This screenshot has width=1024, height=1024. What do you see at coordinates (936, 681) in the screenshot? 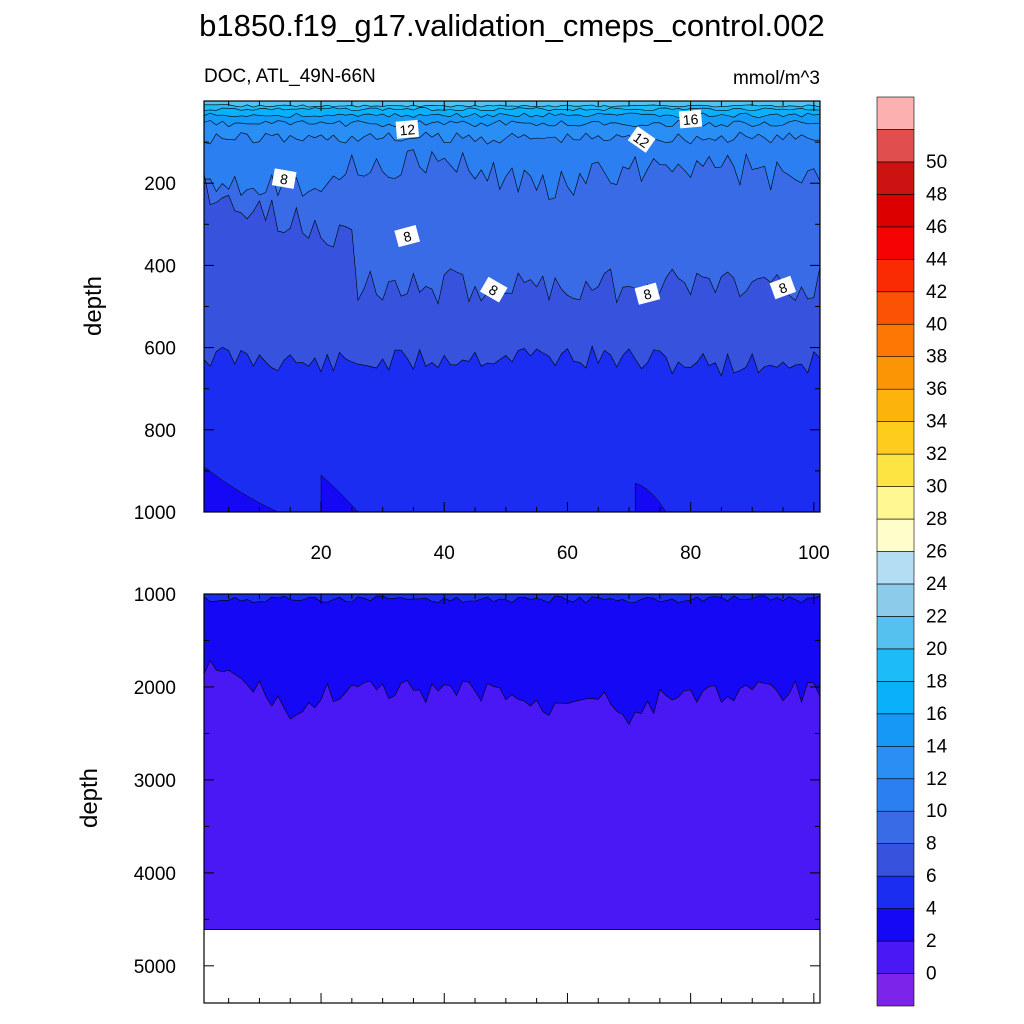
I see `colorbar-label: 18` at bounding box center [936, 681].